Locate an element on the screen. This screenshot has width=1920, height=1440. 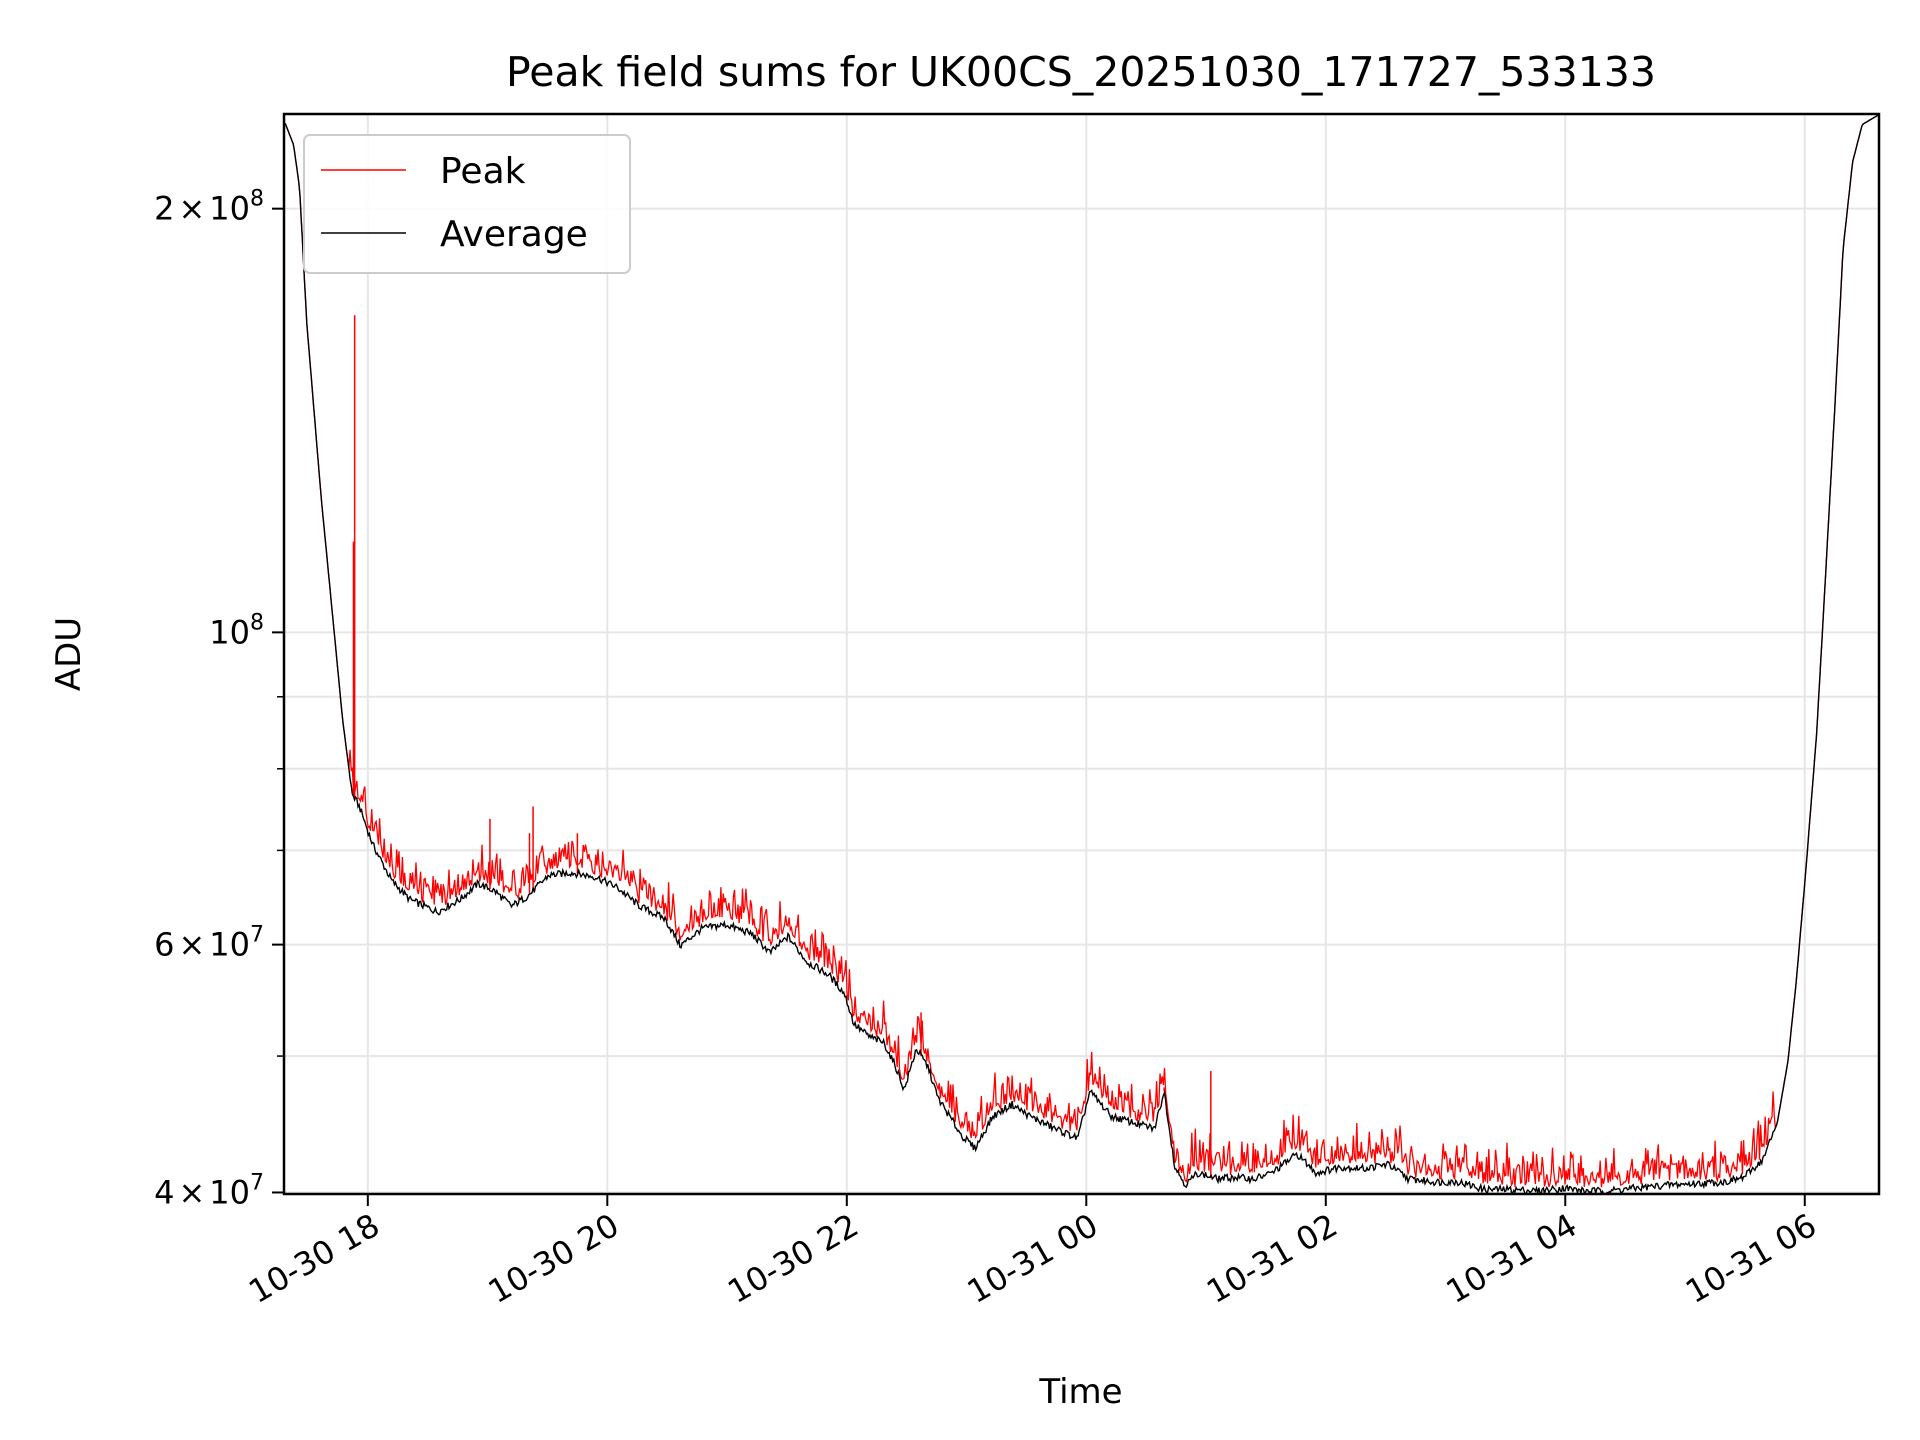
x-tick-label: 10-31 04 is located at coordinates (1512, 1258).